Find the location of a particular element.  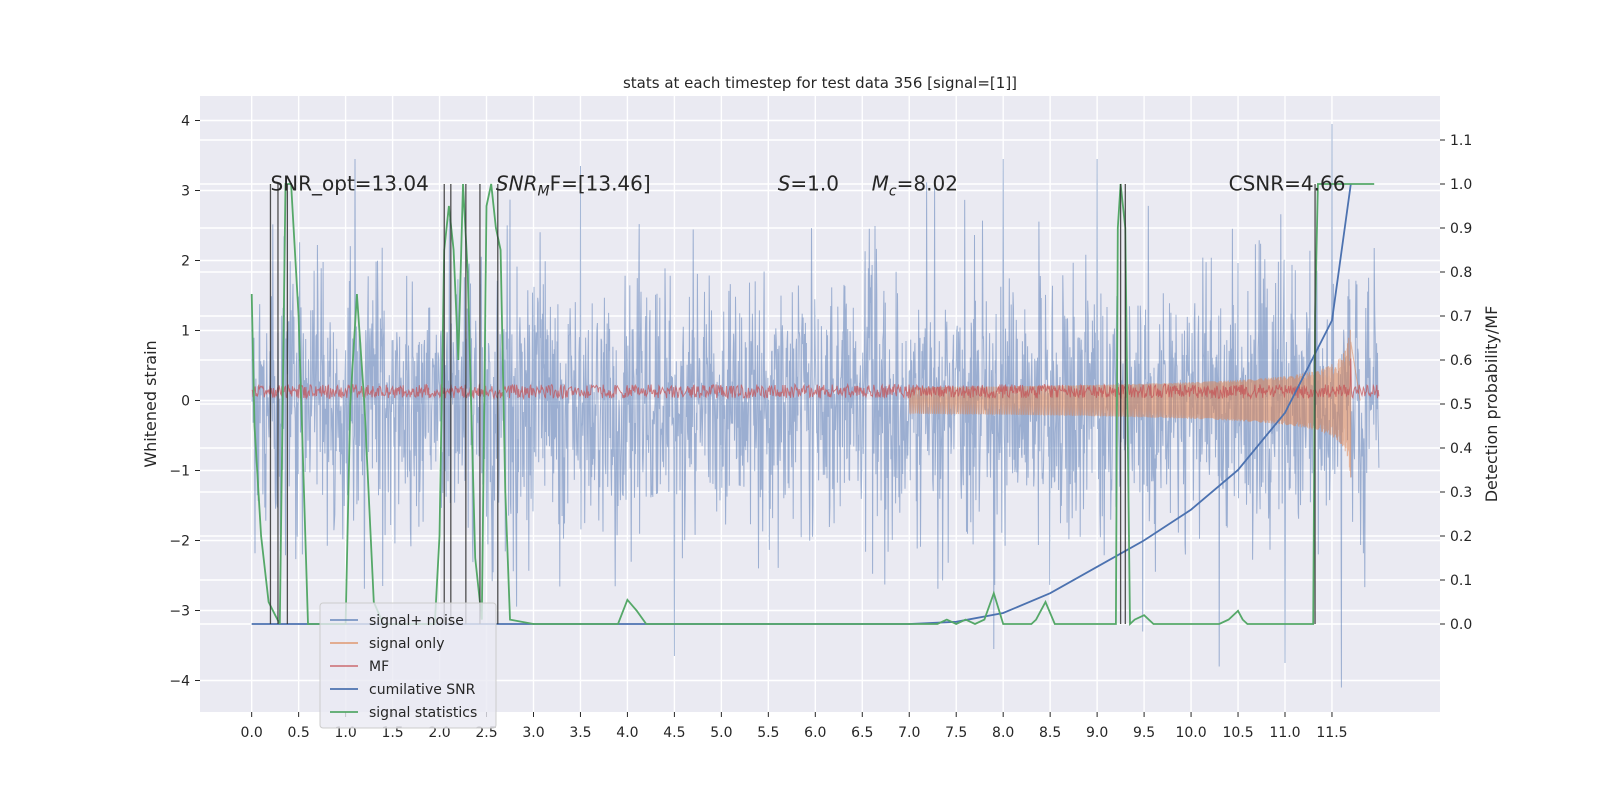

series-signal-only is located at coordinates (1134, 403).